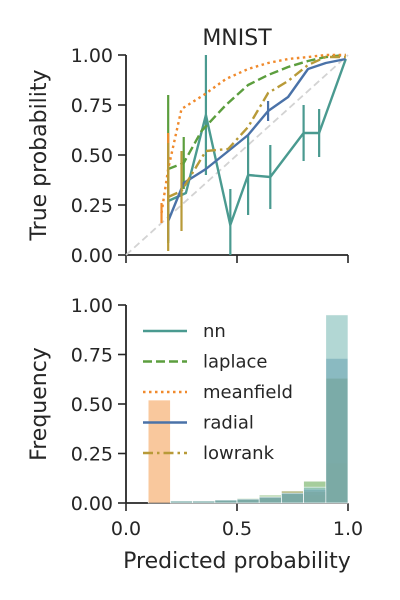  Describe the element at coordinates (126, 529) in the screenshot. I see `x-tick-label: 0.0` at that location.